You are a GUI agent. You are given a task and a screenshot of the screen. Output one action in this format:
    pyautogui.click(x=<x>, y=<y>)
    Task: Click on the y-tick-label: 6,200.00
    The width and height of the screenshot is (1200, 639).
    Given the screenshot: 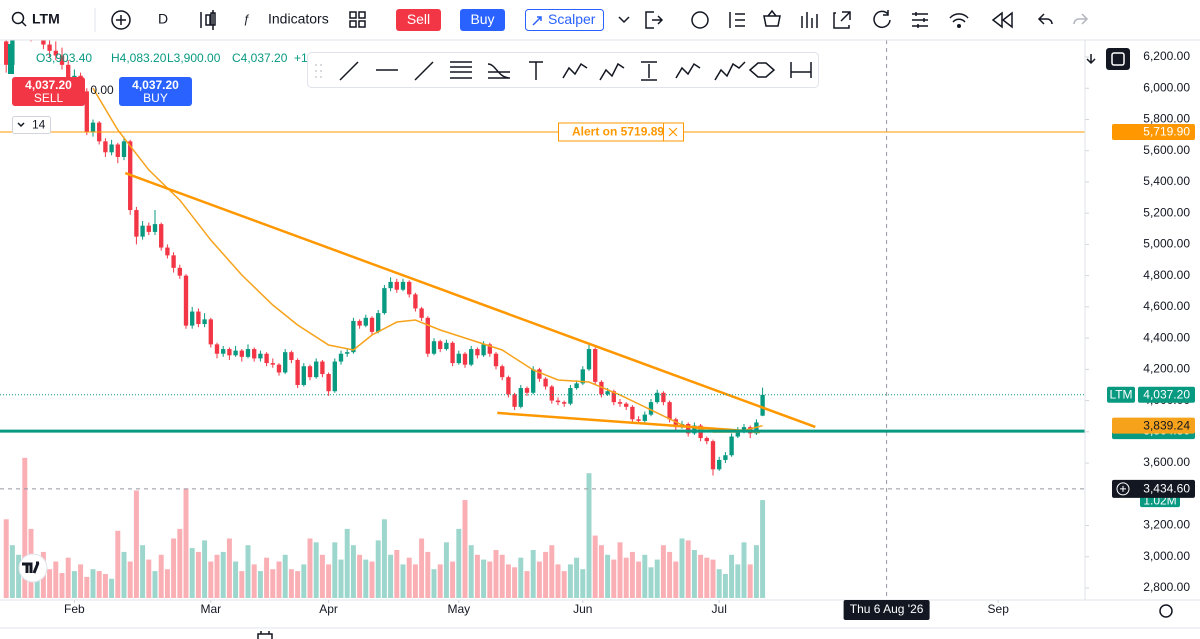 What is the action you would take?
    pyautogui.click(x=1166, y=56)
    